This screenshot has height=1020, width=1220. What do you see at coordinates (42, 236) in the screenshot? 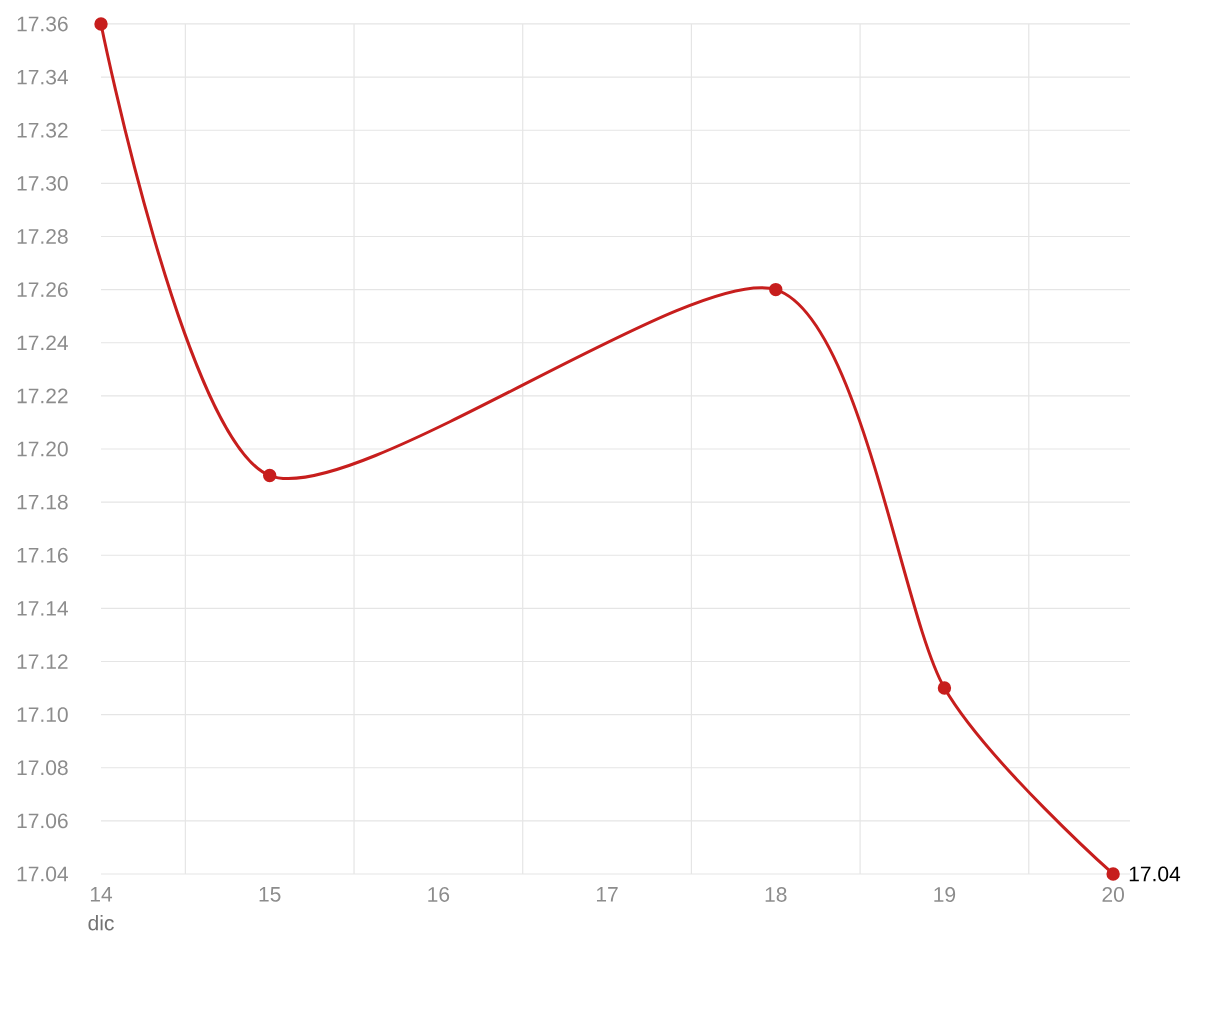
I see `y-tick-label: 17.28` at bounding box center [42, 236].